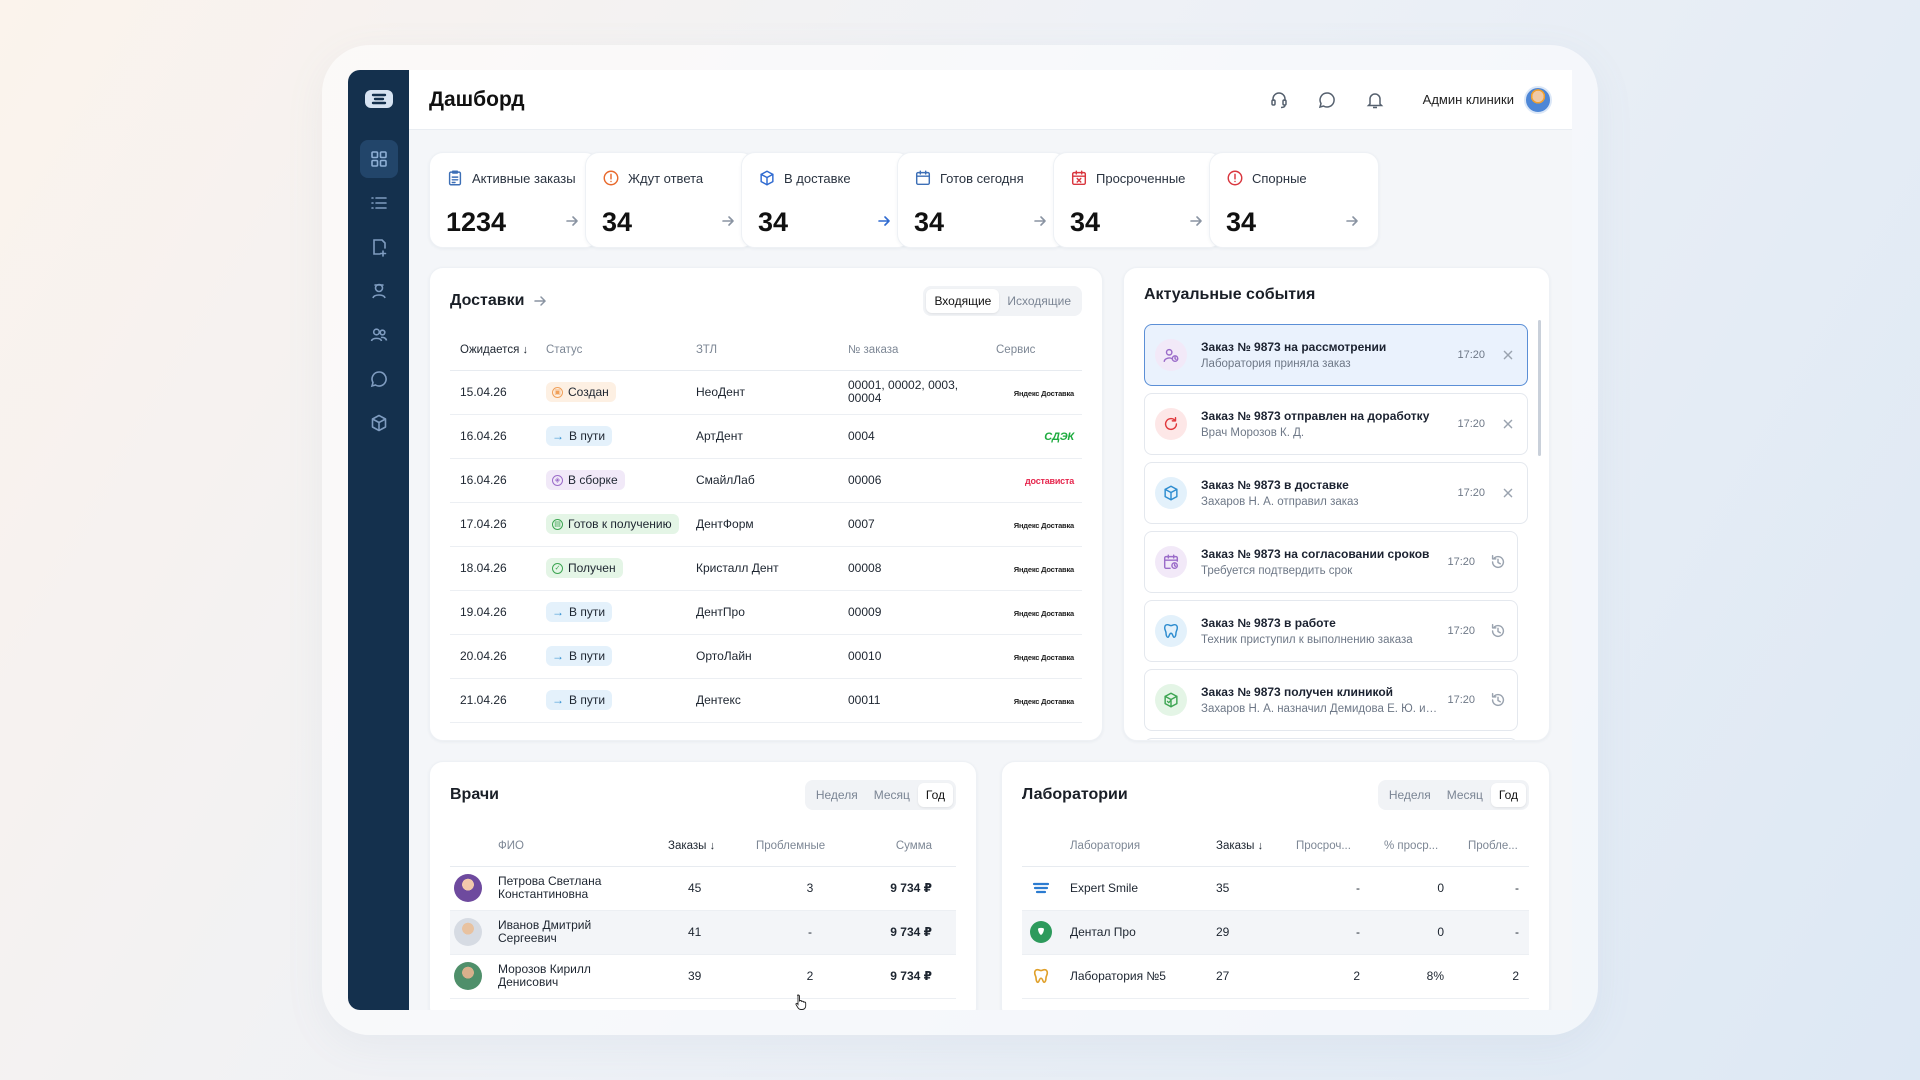 Image resolution: width=1920 pixels, height=1080 pixels. Describe the element at coordinates (1141, 178) in the screenshot. I see `stat-label: Просроченные` at that location.